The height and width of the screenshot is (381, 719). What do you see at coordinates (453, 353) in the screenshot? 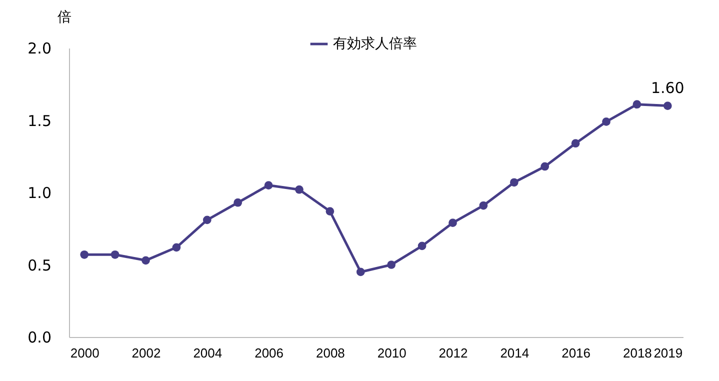
I see `x-tick-label: 2012` at bounding box center [453, 353].